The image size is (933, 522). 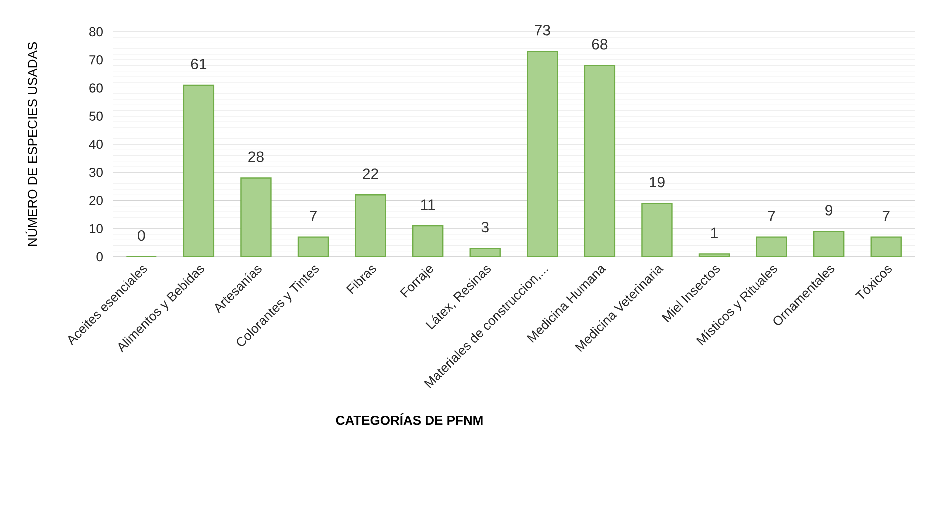 I want to click on y-tick-label: 50, so click(x=96, y=116).